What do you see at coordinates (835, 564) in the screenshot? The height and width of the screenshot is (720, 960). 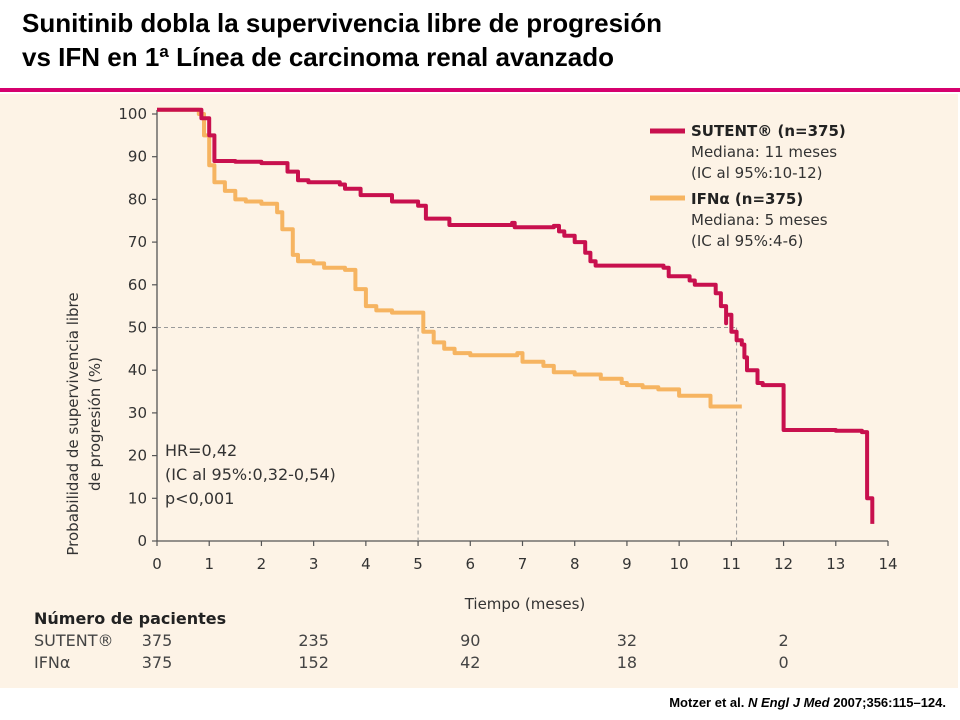 I see `x-tick-label: 13` at bounding box center [835, 564].